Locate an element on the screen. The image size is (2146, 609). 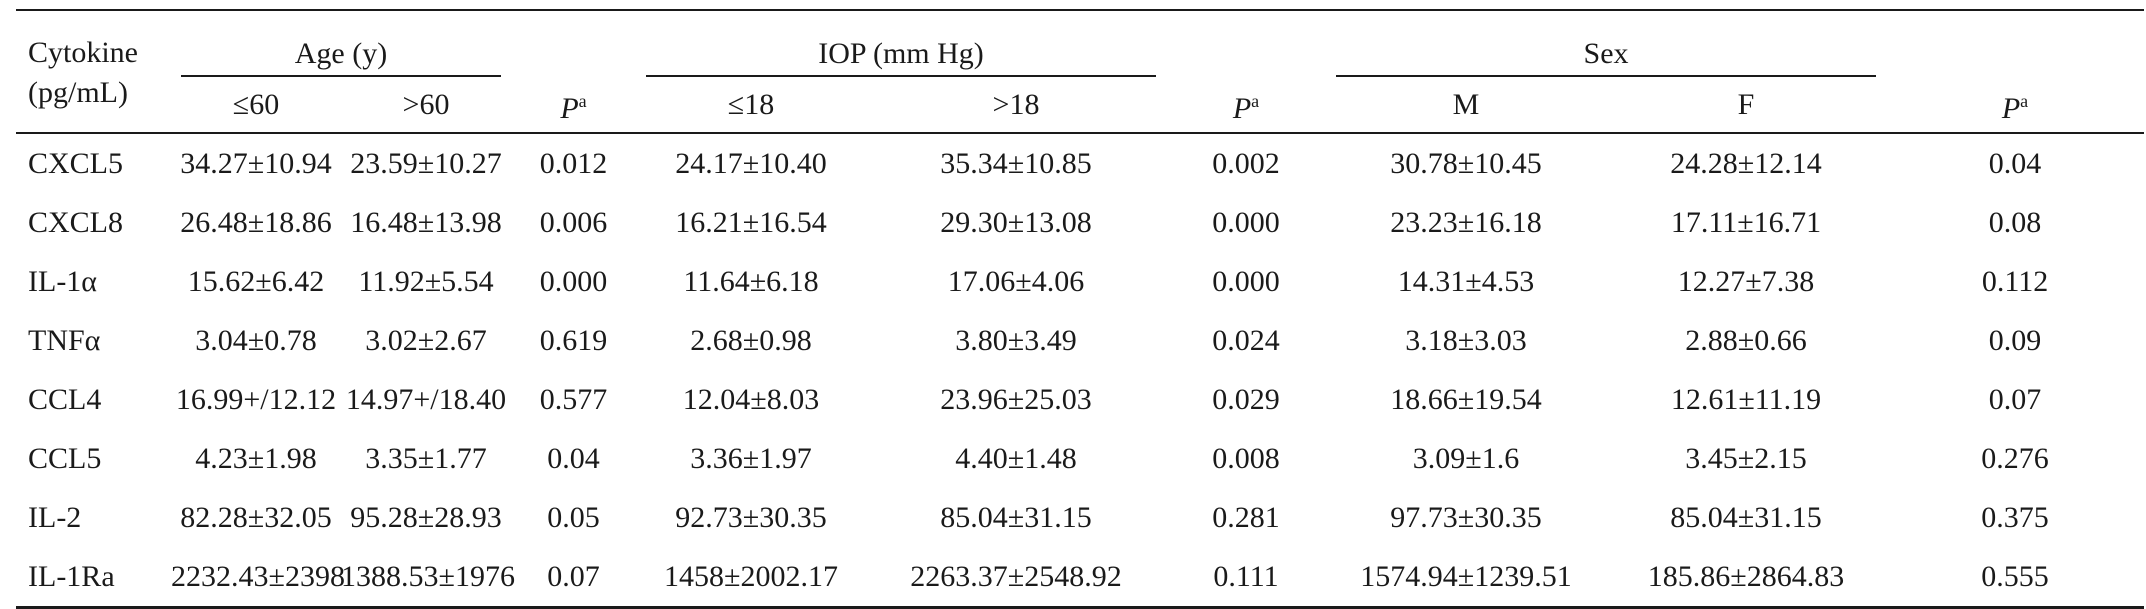
age-group-header: Age (y) is located at coordinates (341, 43).